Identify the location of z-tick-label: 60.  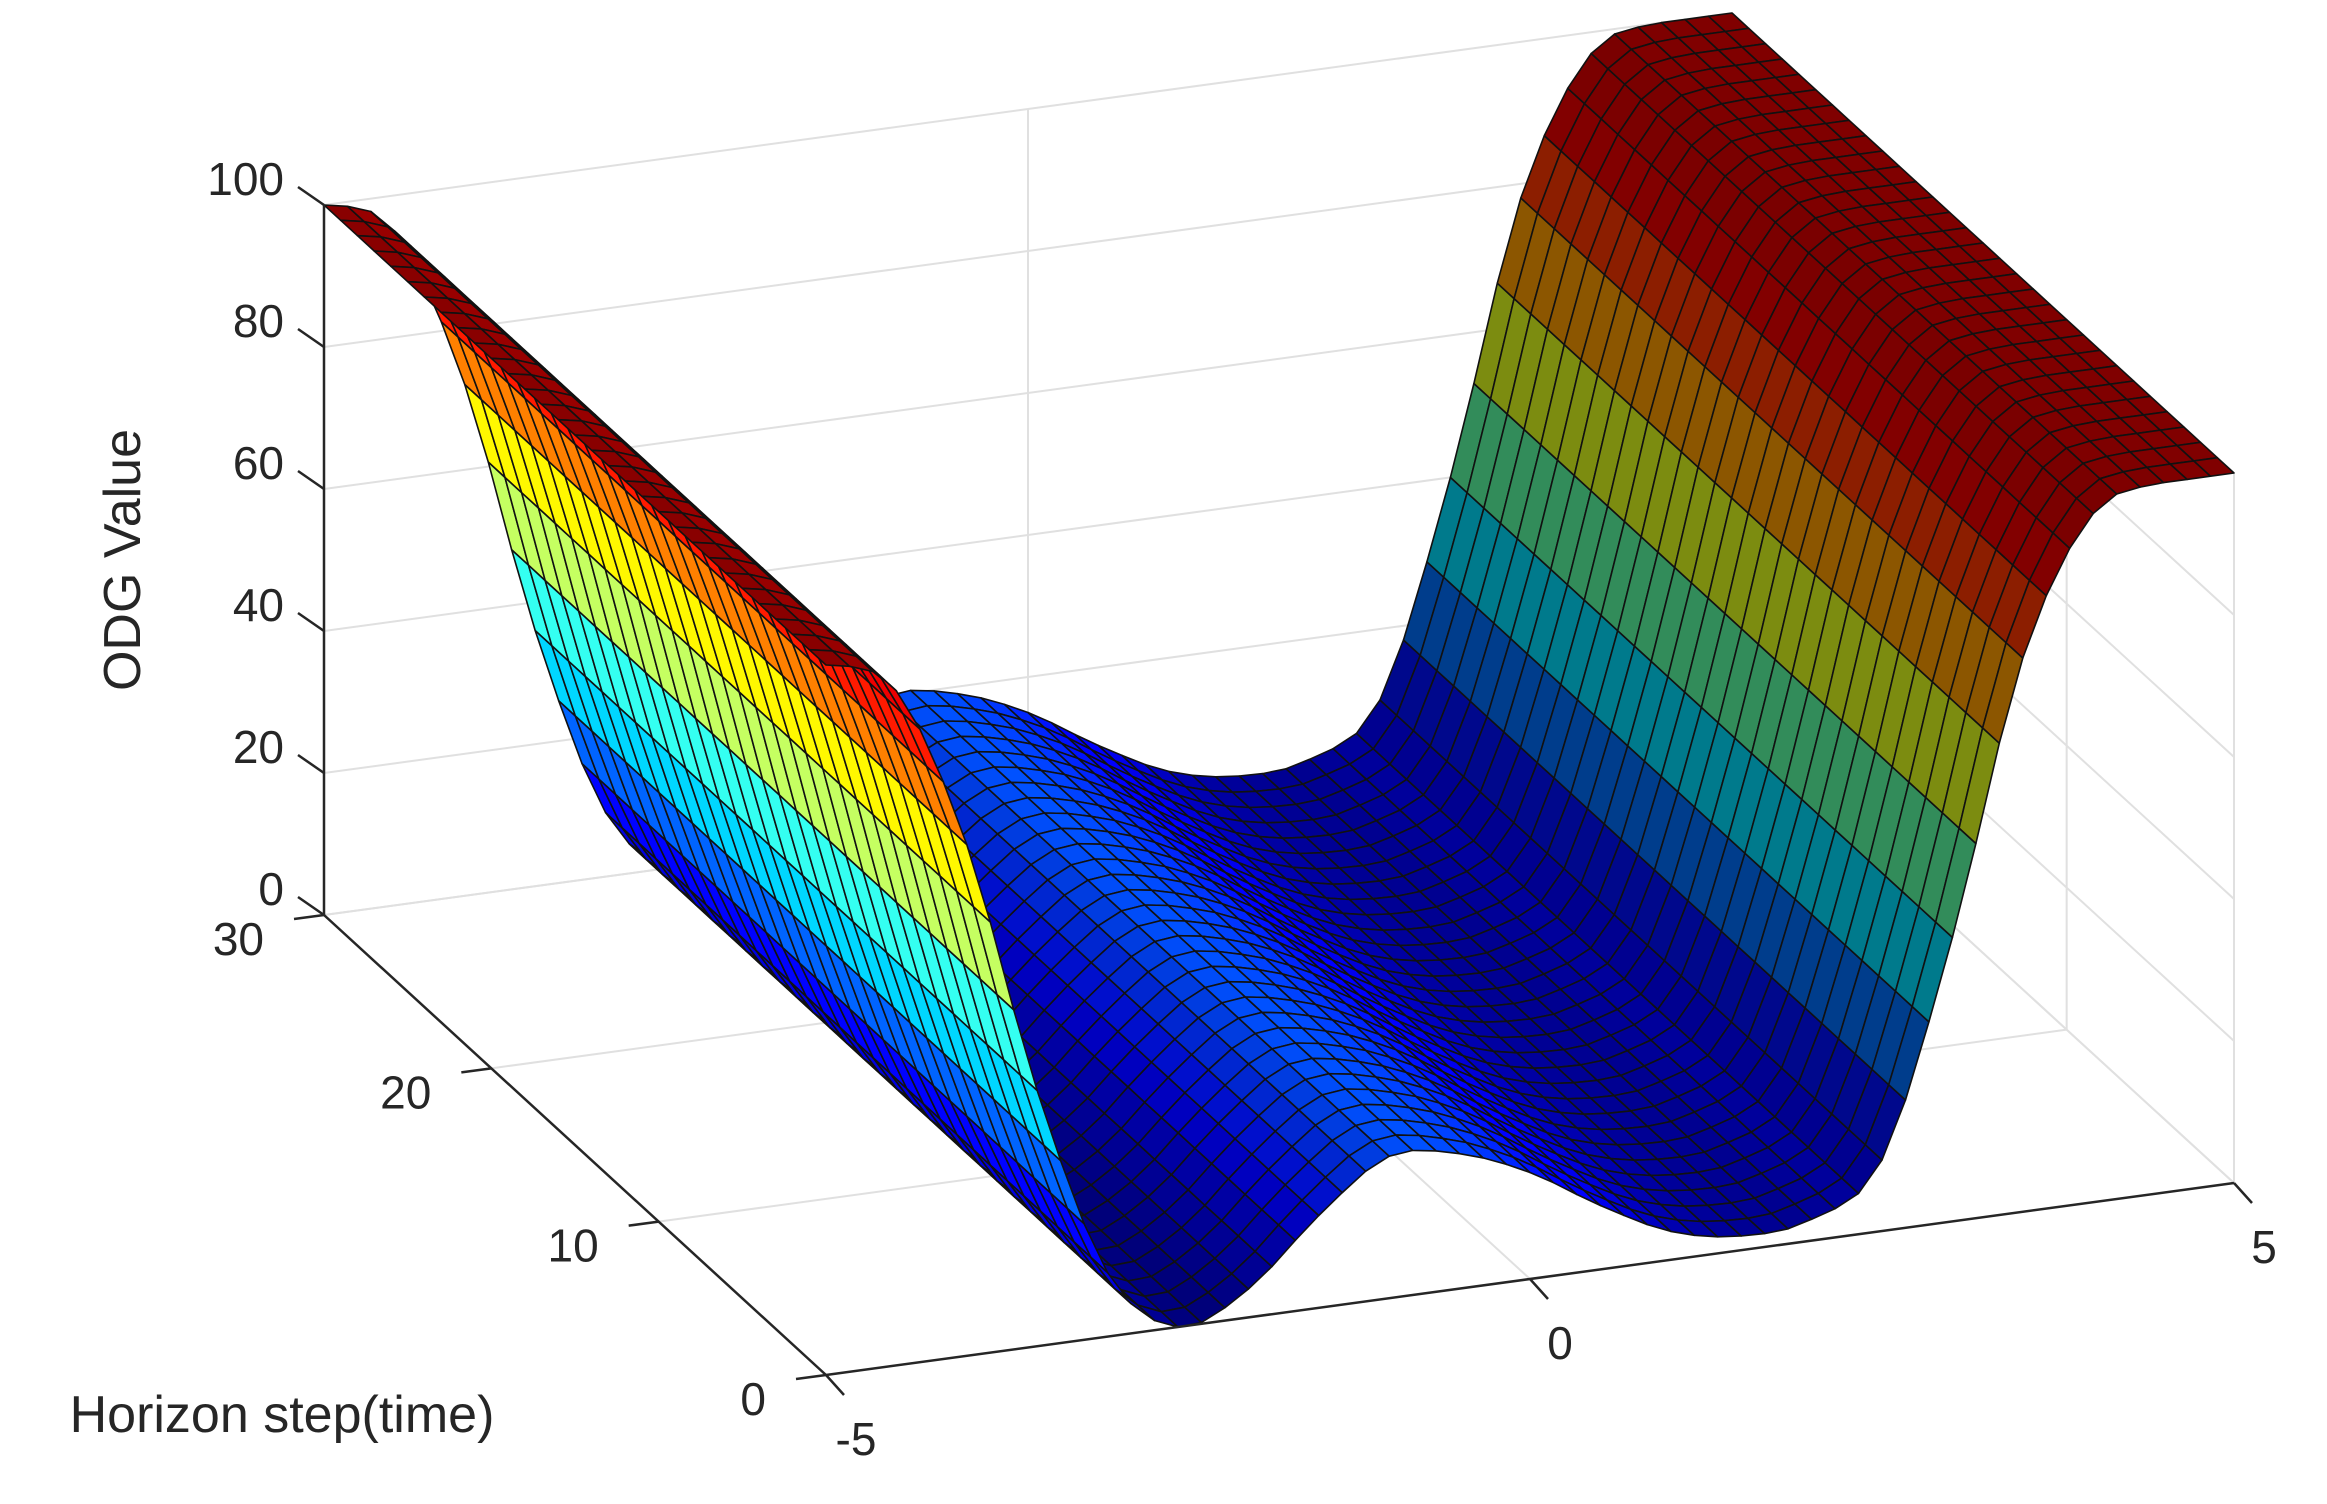
(258, 463).